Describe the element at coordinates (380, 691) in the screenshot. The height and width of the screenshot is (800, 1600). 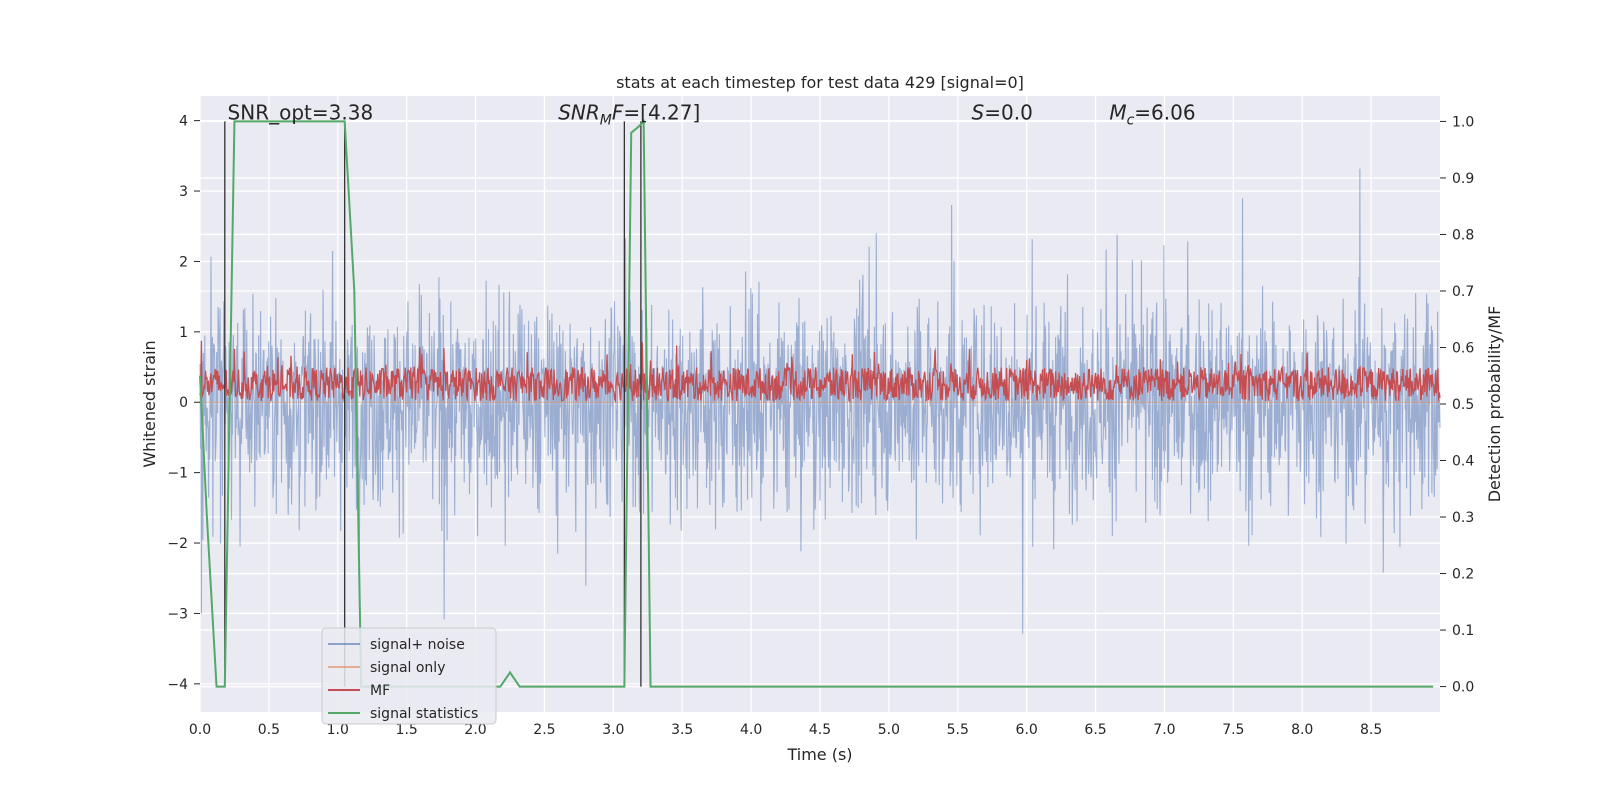
I see `legend-entry: MF` at that location.